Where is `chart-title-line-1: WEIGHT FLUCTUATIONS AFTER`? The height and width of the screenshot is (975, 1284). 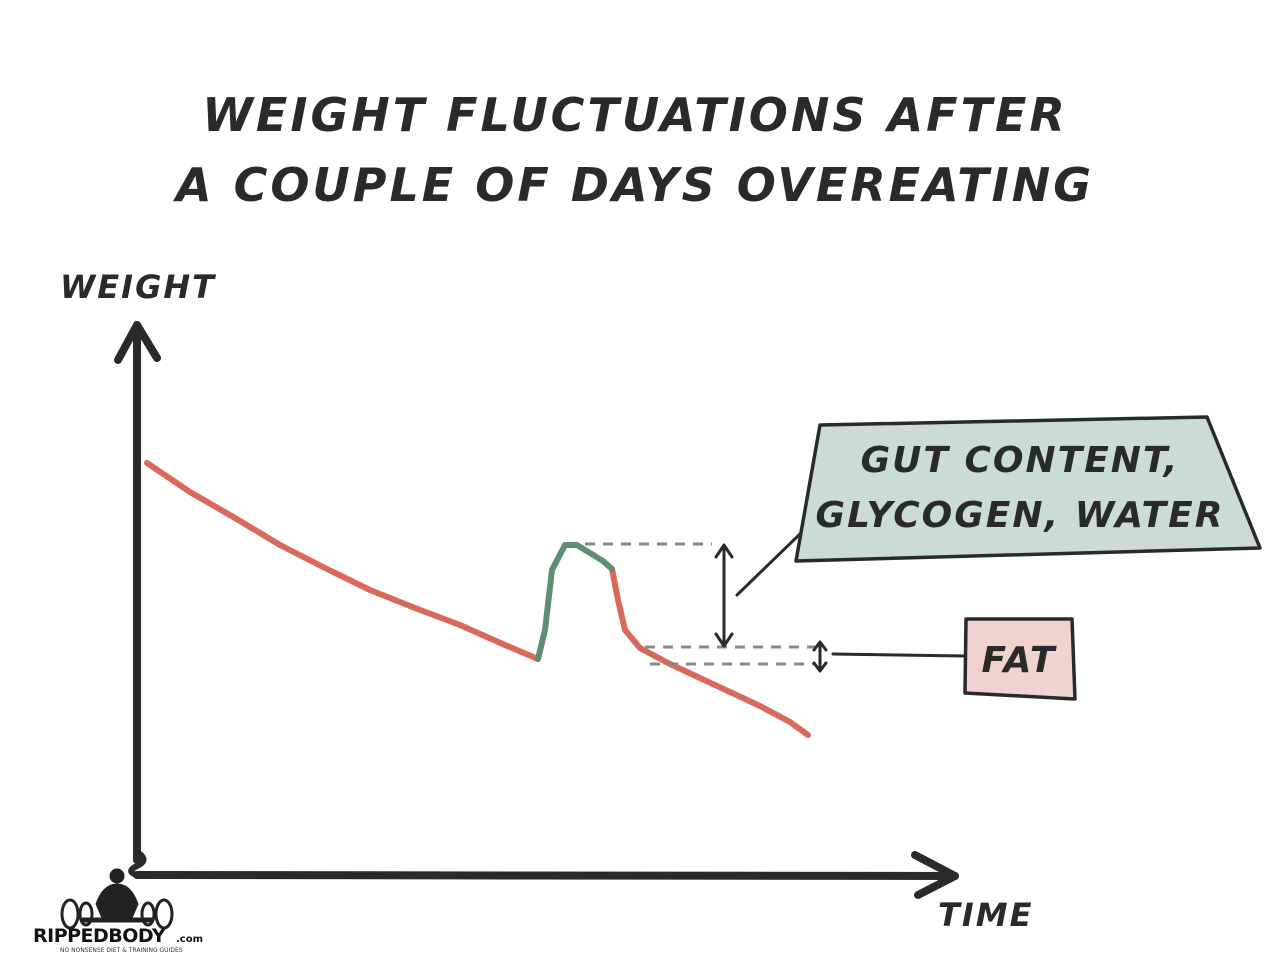
chart-title-line-1: WEIGHT FLUCTUATIONS AFTER is located at coordinates (635, 115).